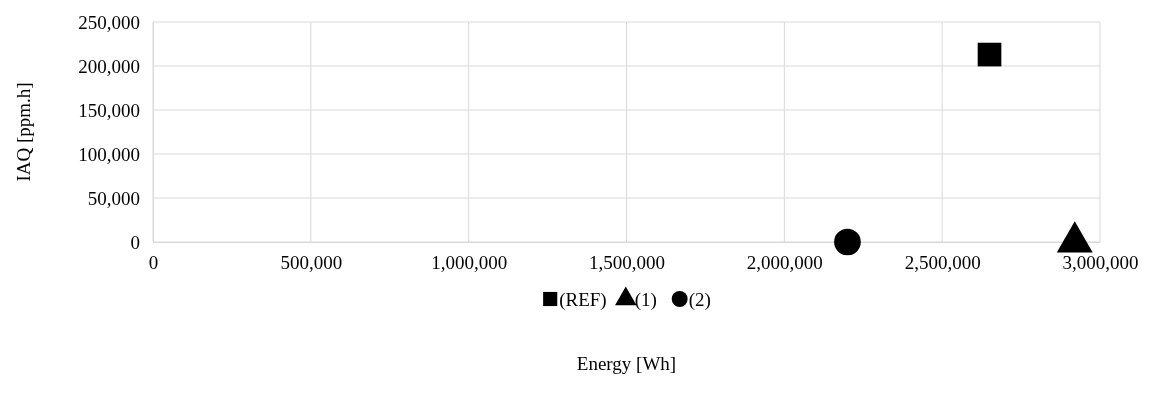 The image size is (1161, 412). Describe the element at coordinates (942, 263) in the screenshot. I see `x-tick-label: 2,500,000` at that location.